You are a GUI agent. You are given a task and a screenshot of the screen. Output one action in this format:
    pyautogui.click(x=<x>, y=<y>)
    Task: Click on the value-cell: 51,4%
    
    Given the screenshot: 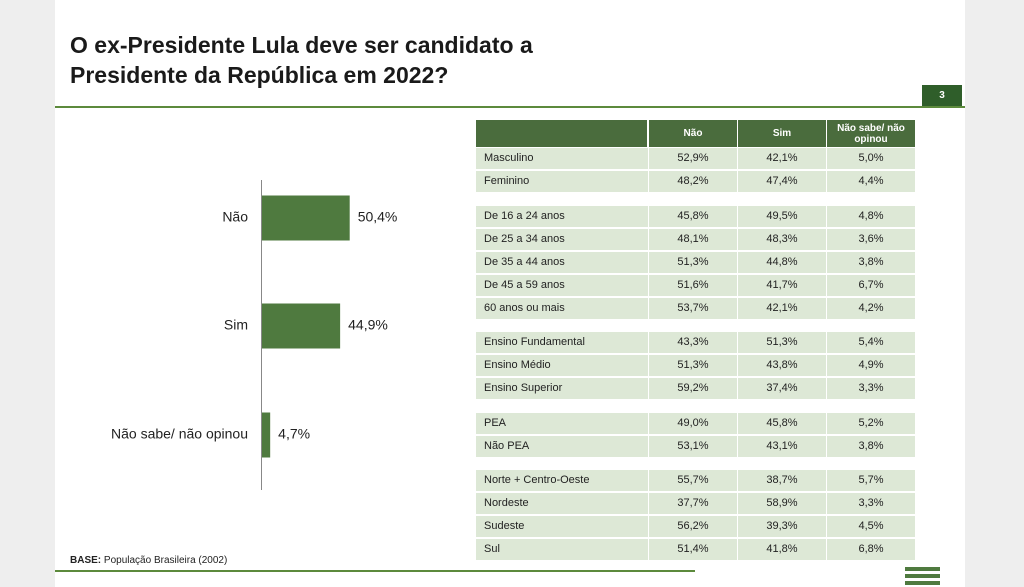 What is the action you would take?
    pyautogui.click(x=693, y=549)
    